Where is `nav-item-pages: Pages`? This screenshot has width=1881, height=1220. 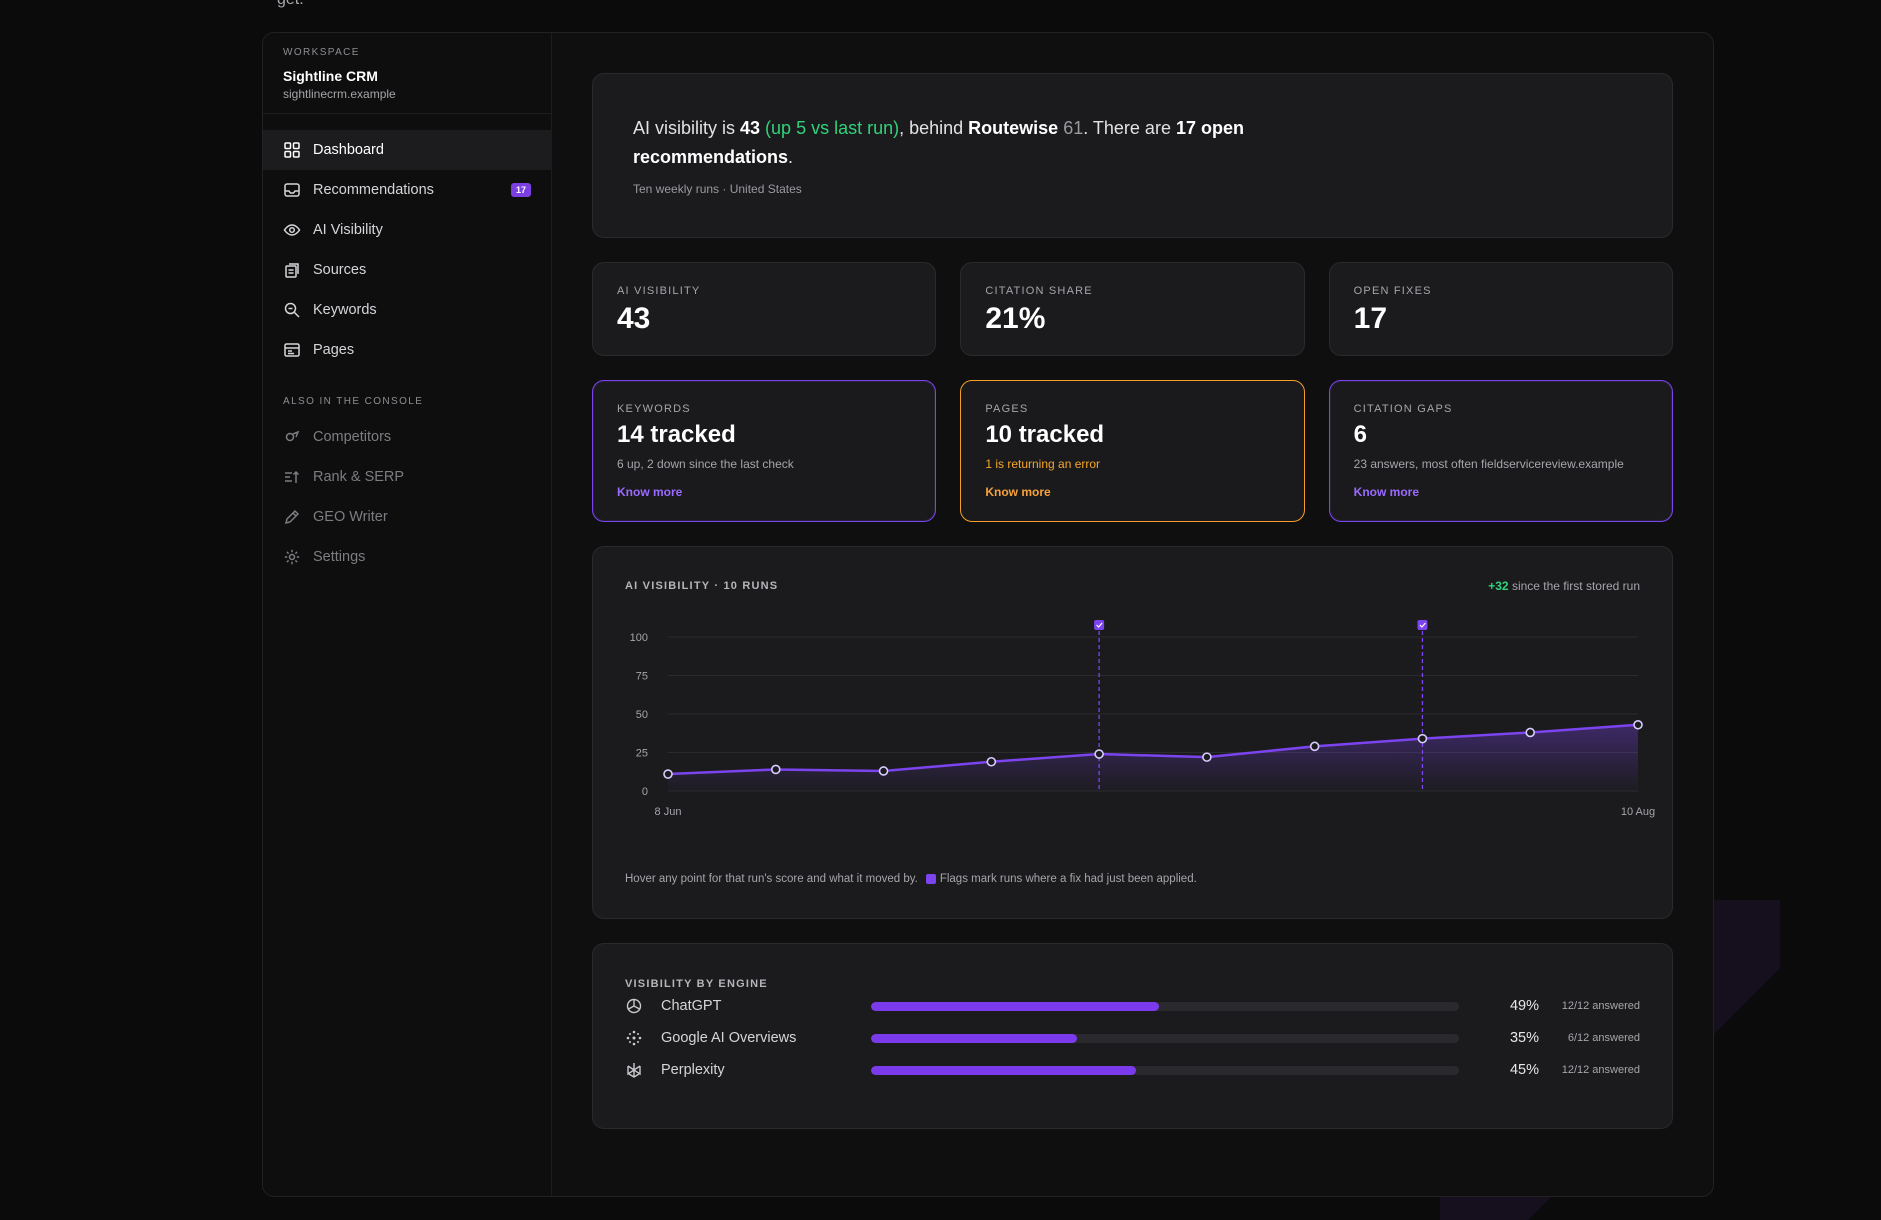 nav-item-pages: Pages is located at coordinates (407, 350).